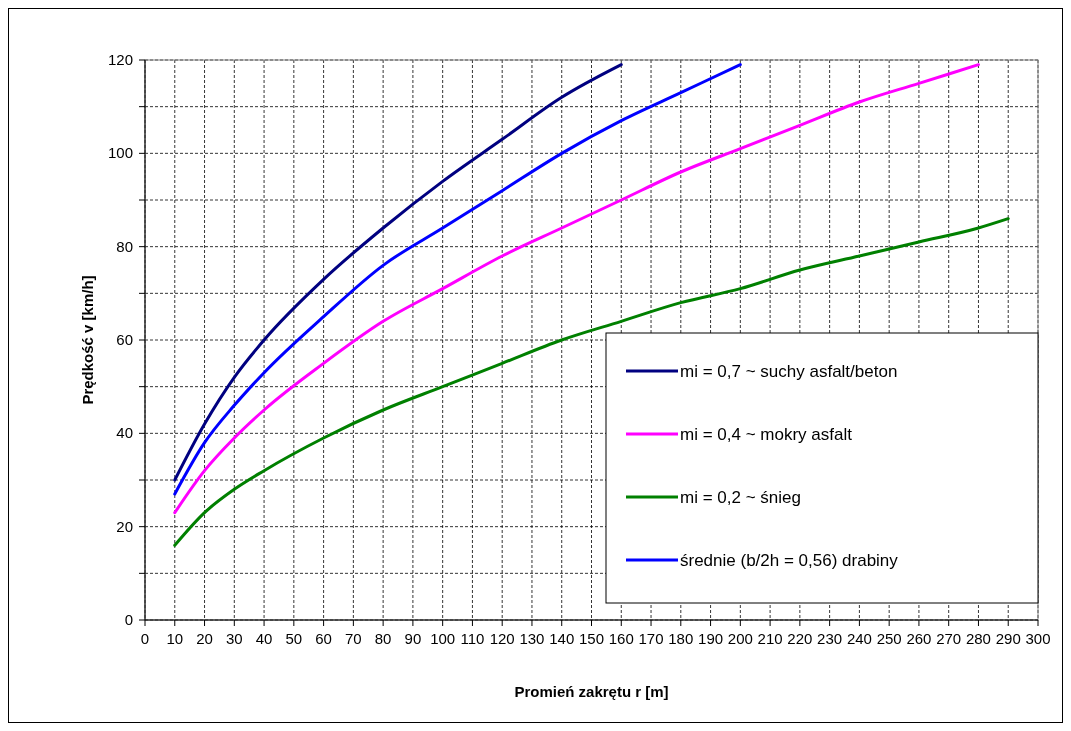 The image size is (1071, 731). I want to click on x-tick-label: 20, so click(204, 638).